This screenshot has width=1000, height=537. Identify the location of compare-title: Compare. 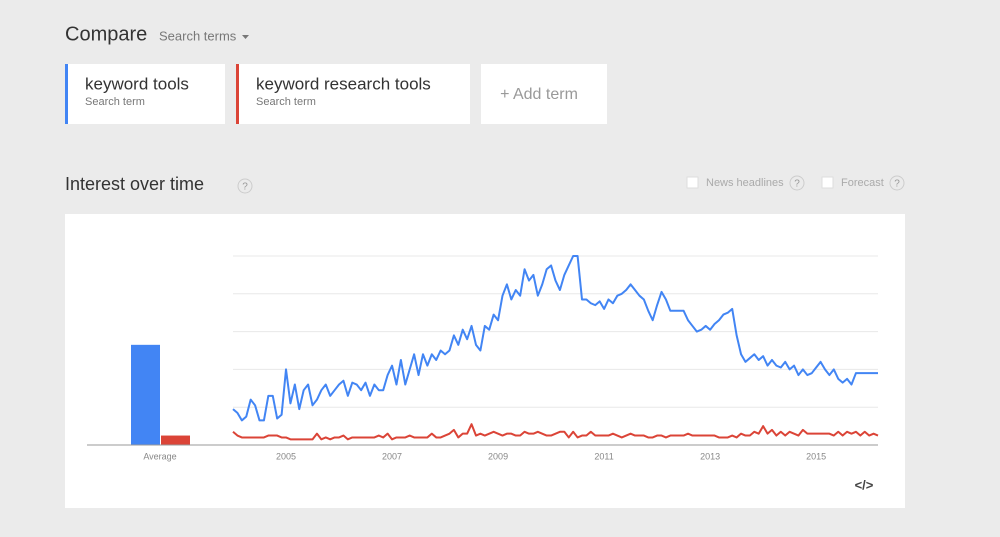
(106, 34).